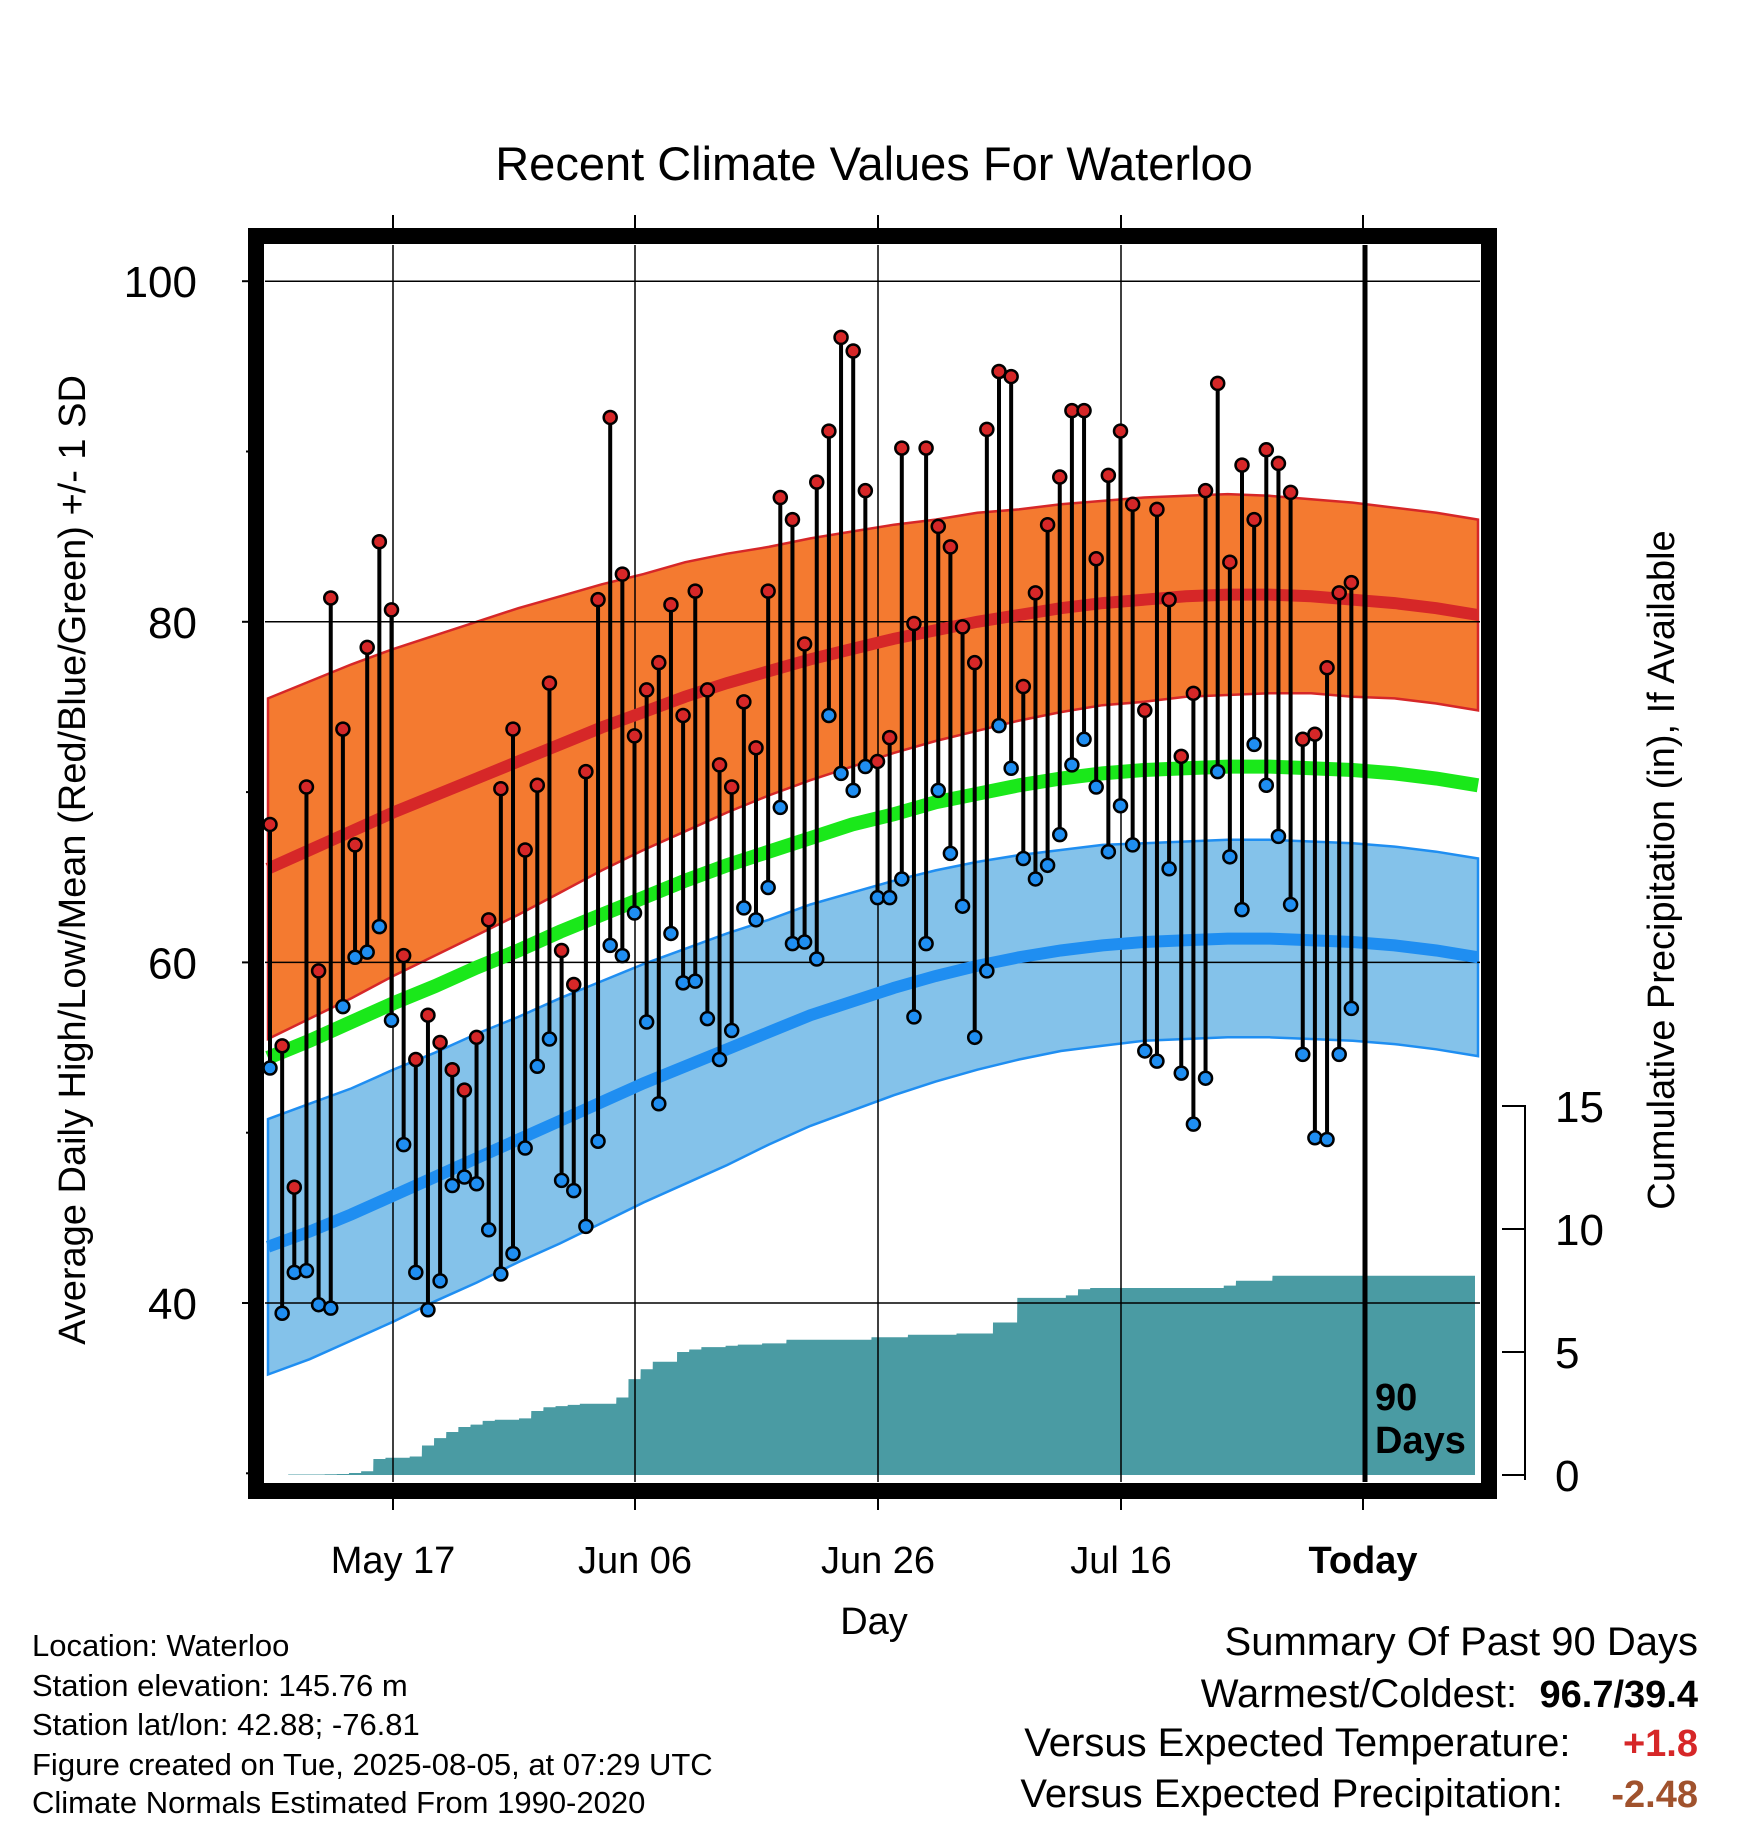 This screenshot has width=1748, height=1828. I want to click on precip-area, so click(869, 1375).